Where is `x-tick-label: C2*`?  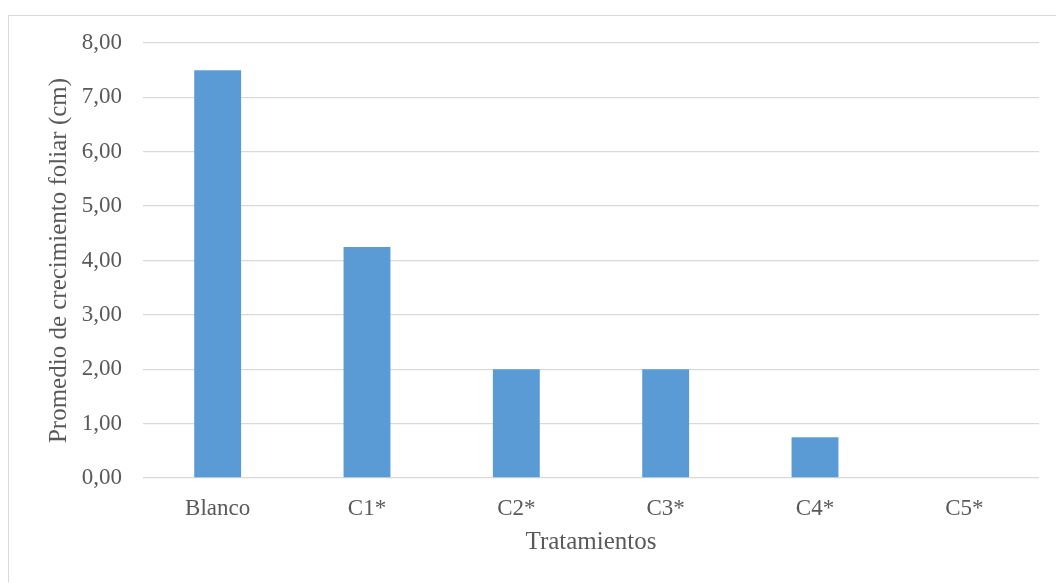
x-tick-label: C2* is located at coordinates (516, 507).